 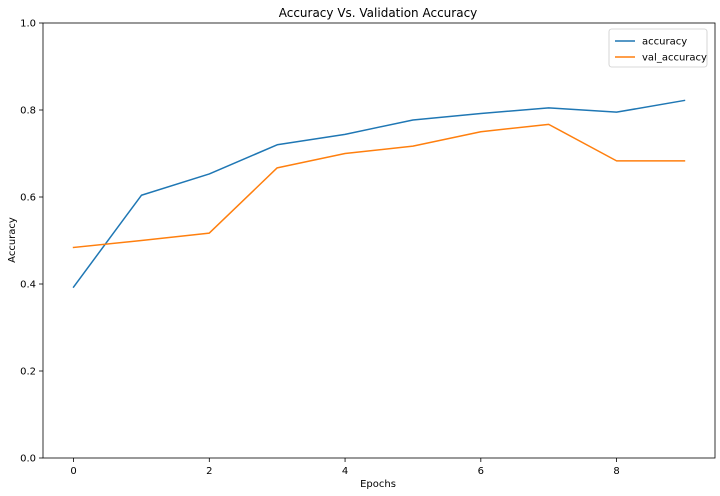 I want to click on y-tick-label: 0.8, so click(x=28, y=111).